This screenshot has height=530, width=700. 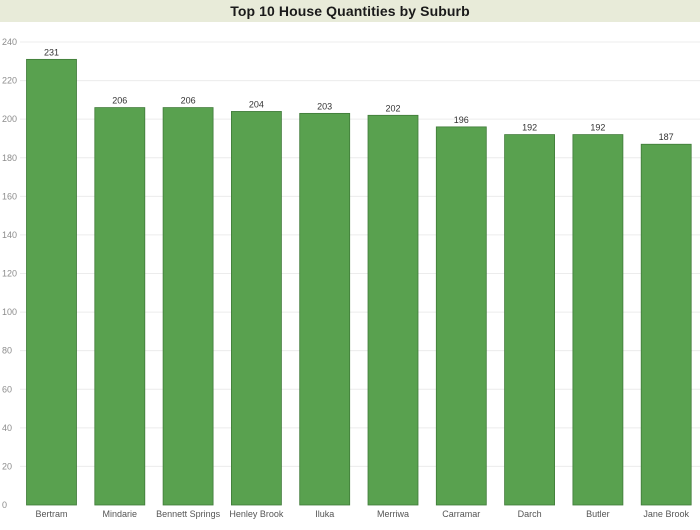 I want to click on y-tick-label: 160, so click(x=9, y=196).